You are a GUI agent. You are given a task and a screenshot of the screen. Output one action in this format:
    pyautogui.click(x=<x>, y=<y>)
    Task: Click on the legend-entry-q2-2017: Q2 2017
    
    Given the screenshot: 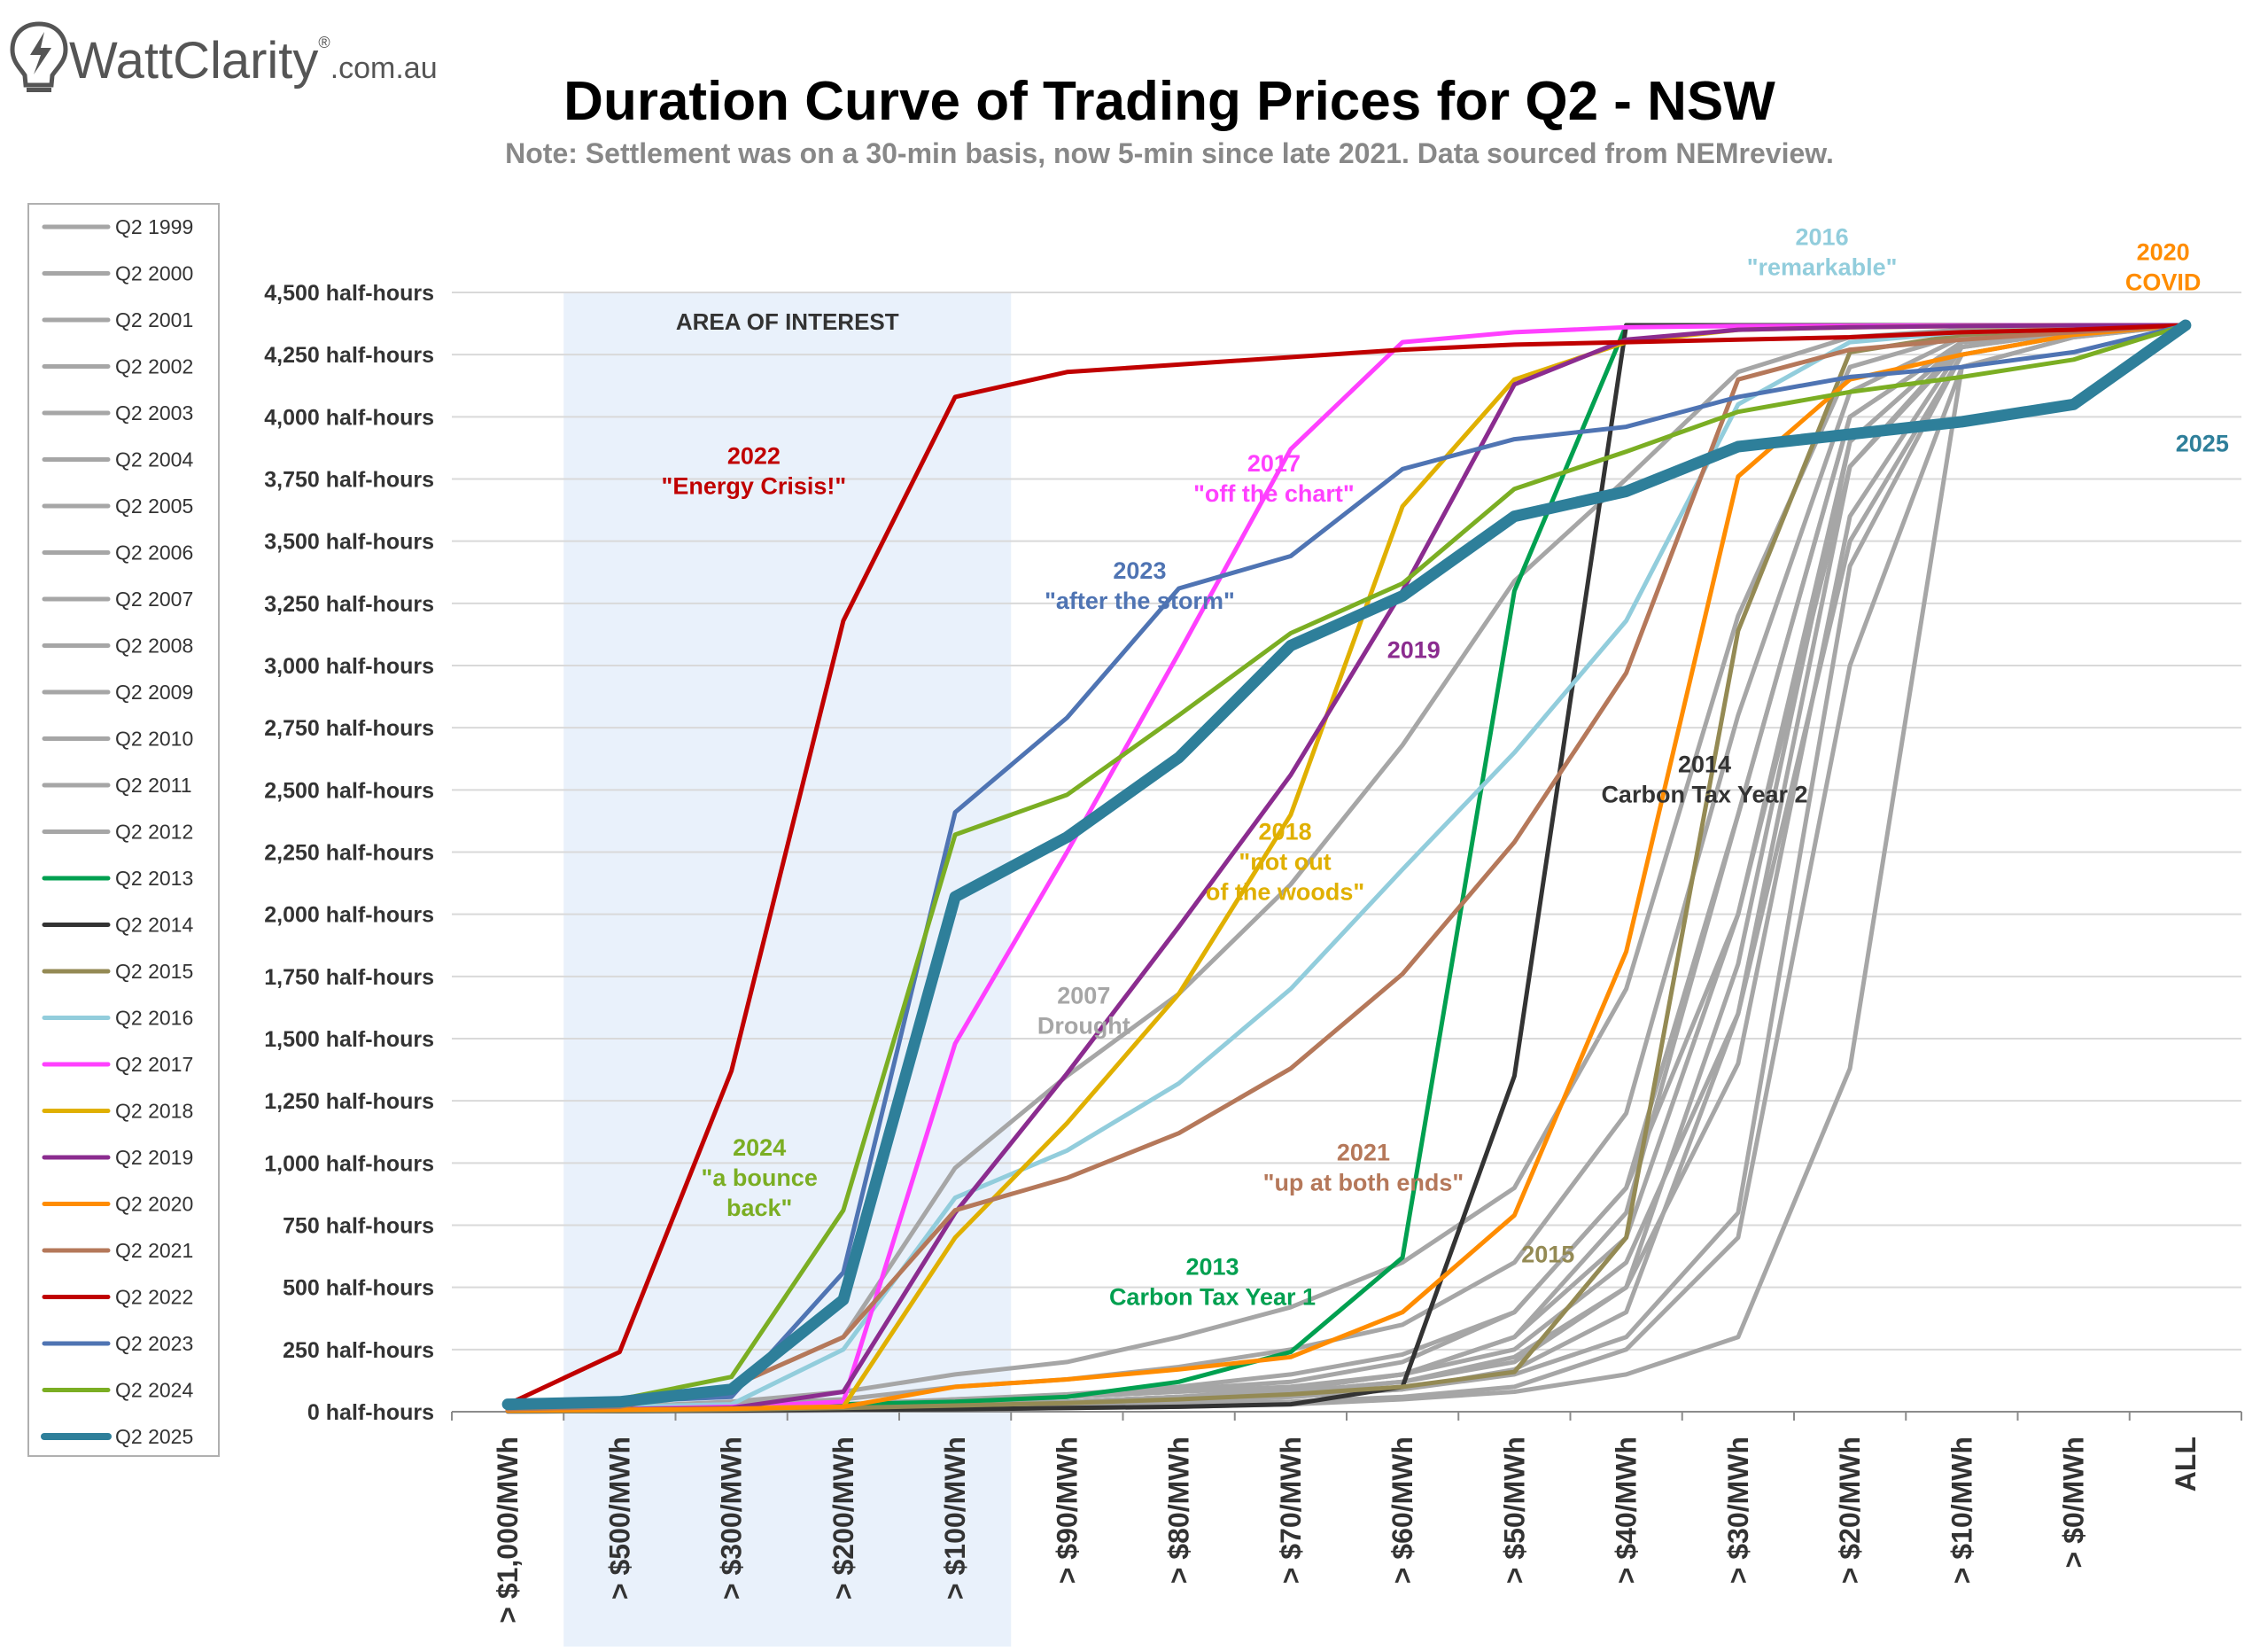 What is the action you would take?
    pyautogui.click(x=117, y=1065)
    